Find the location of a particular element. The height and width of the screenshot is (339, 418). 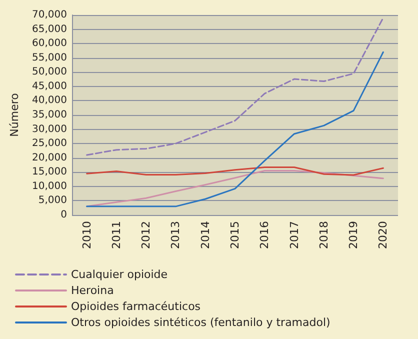

y-tick-label: 65,000 is located at coordinates (49, 29).